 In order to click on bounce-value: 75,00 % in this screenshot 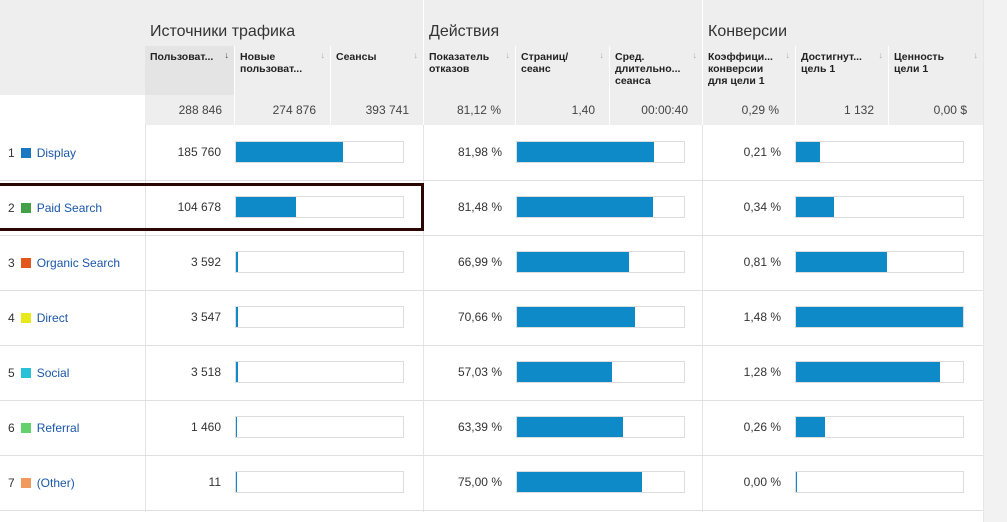, I will do `click(479, 482)`.